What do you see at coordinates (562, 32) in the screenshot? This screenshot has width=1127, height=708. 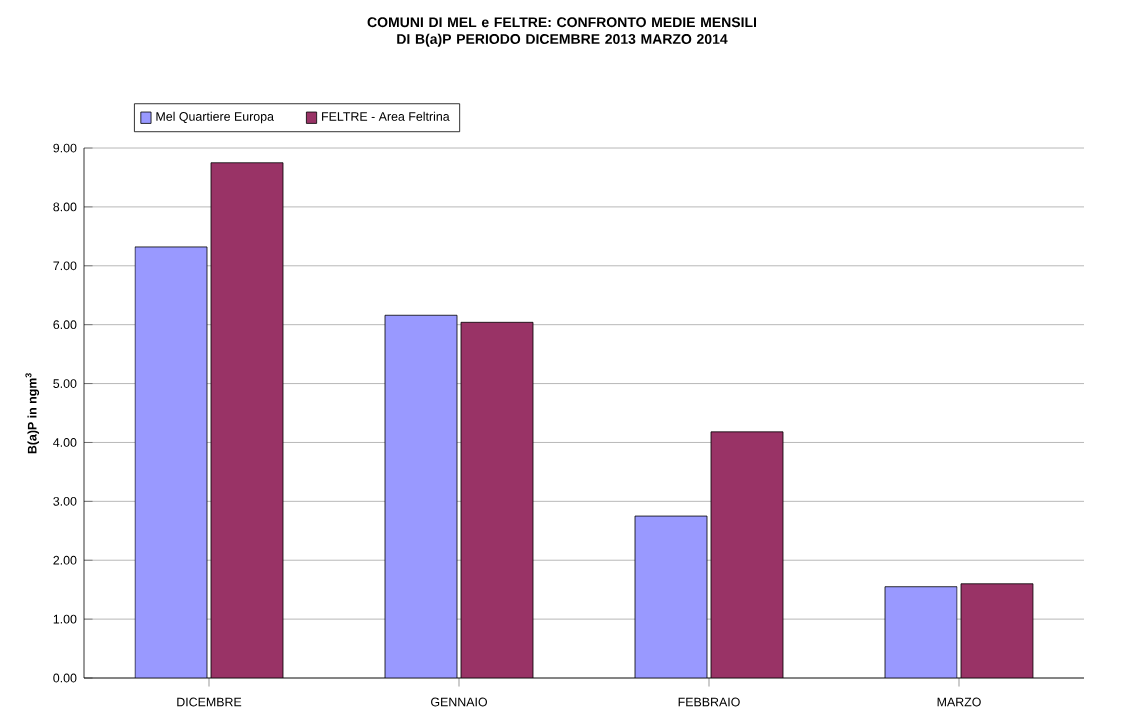 I see `chart-title: COMUNI DI MEL e FELTRE: CONFRONTO MEDIE MENSILI DI B(a)P PERIODO DICEMBRE 2013 MARZO 2014` at bounding box center [562, 32].